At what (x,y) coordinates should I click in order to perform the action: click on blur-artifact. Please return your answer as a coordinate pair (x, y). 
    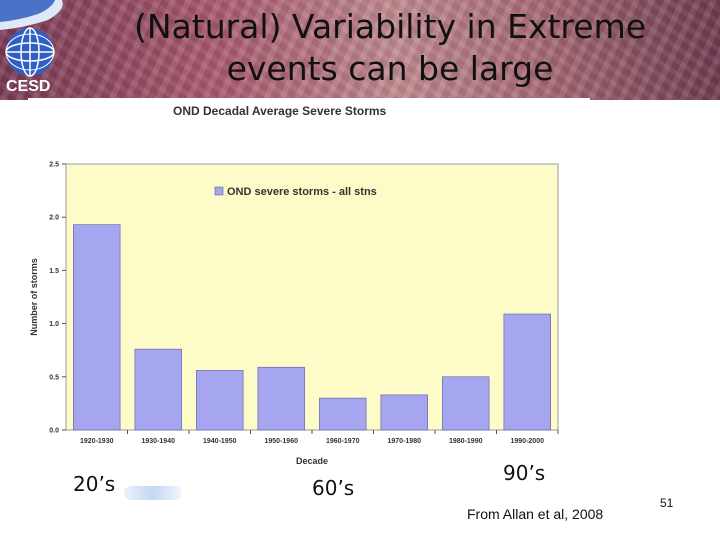
    Looking at the image, I should click on (153, 493).